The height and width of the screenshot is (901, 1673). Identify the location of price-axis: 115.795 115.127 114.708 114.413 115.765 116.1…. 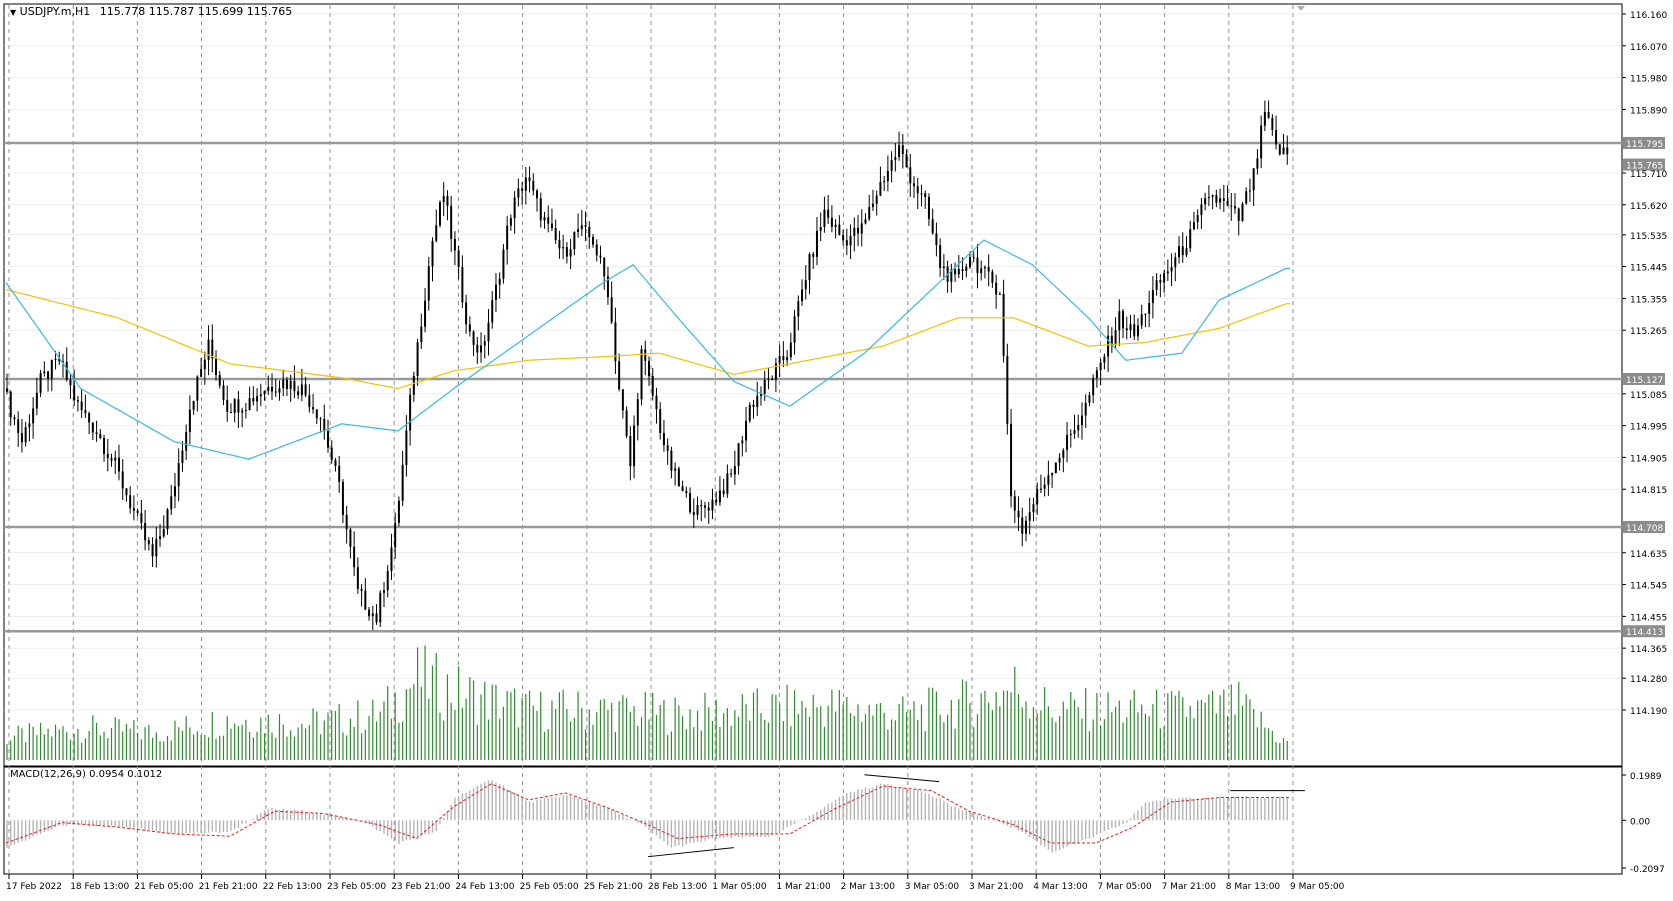
(1644, 364).